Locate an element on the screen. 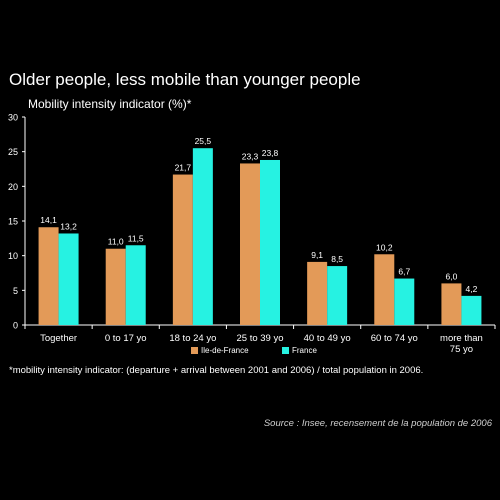 This screenshot has width=500, height=500. data-label: 4,2 is located at coordinates (472, 289).